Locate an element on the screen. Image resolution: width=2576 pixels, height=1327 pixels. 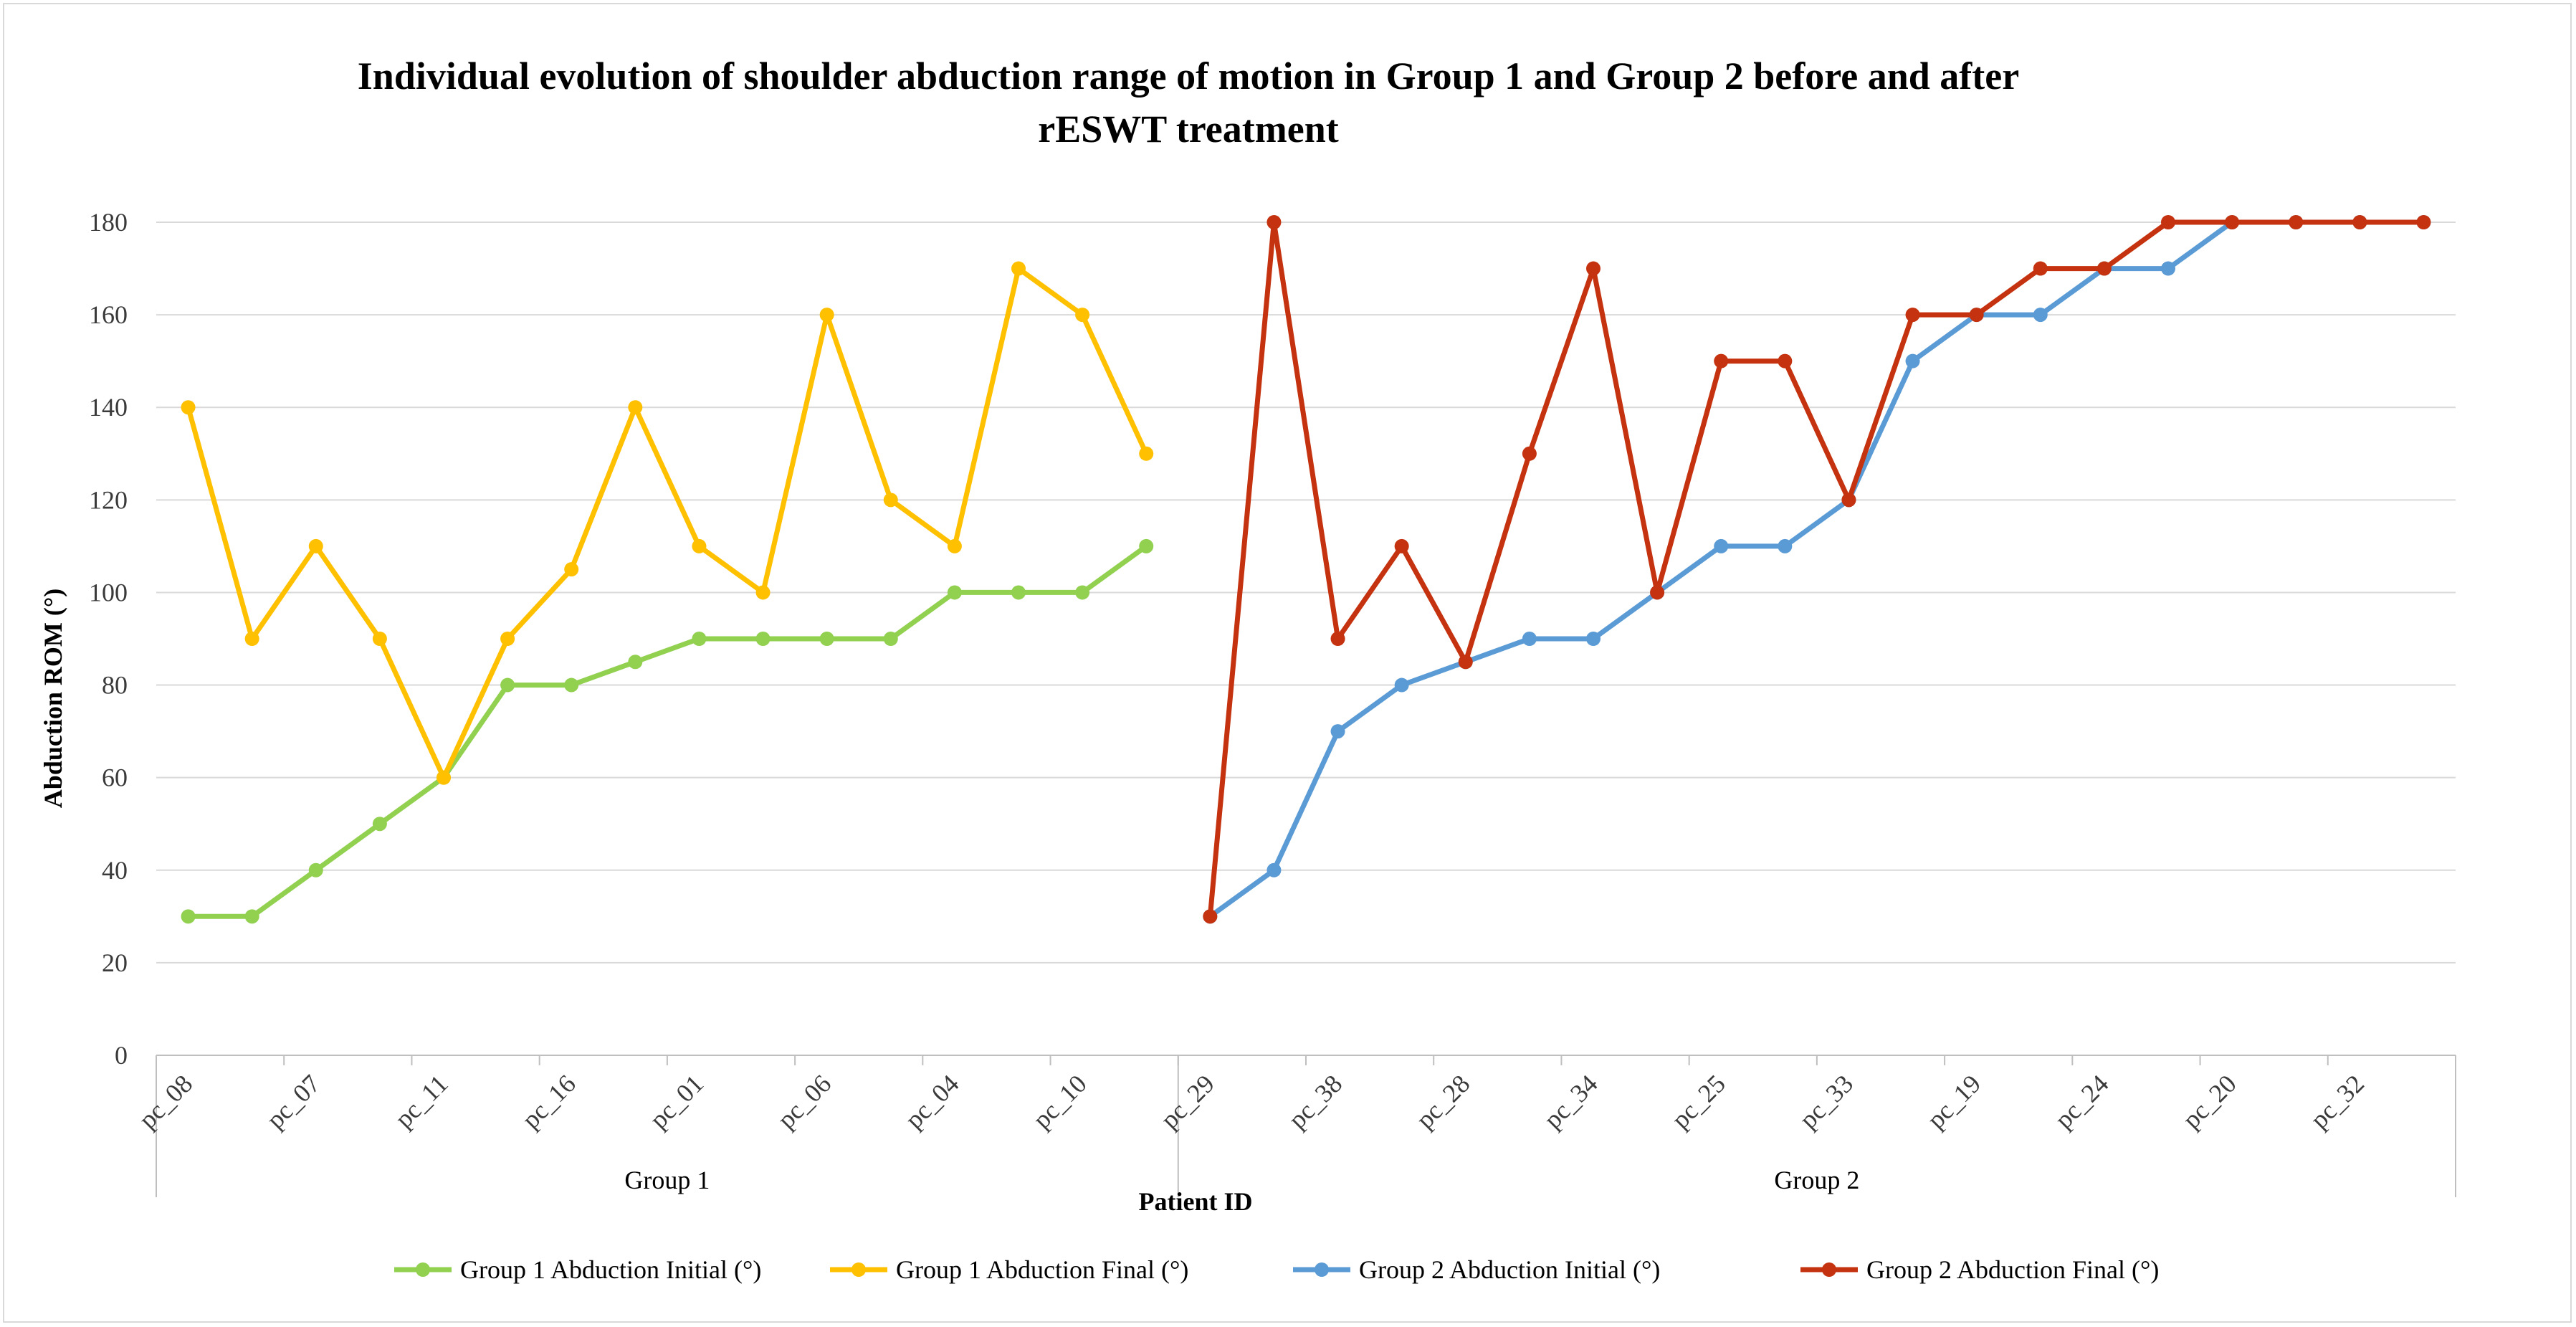
x-tick-label-pc_29: pc_29 is located at coordinates (1187, 1101).